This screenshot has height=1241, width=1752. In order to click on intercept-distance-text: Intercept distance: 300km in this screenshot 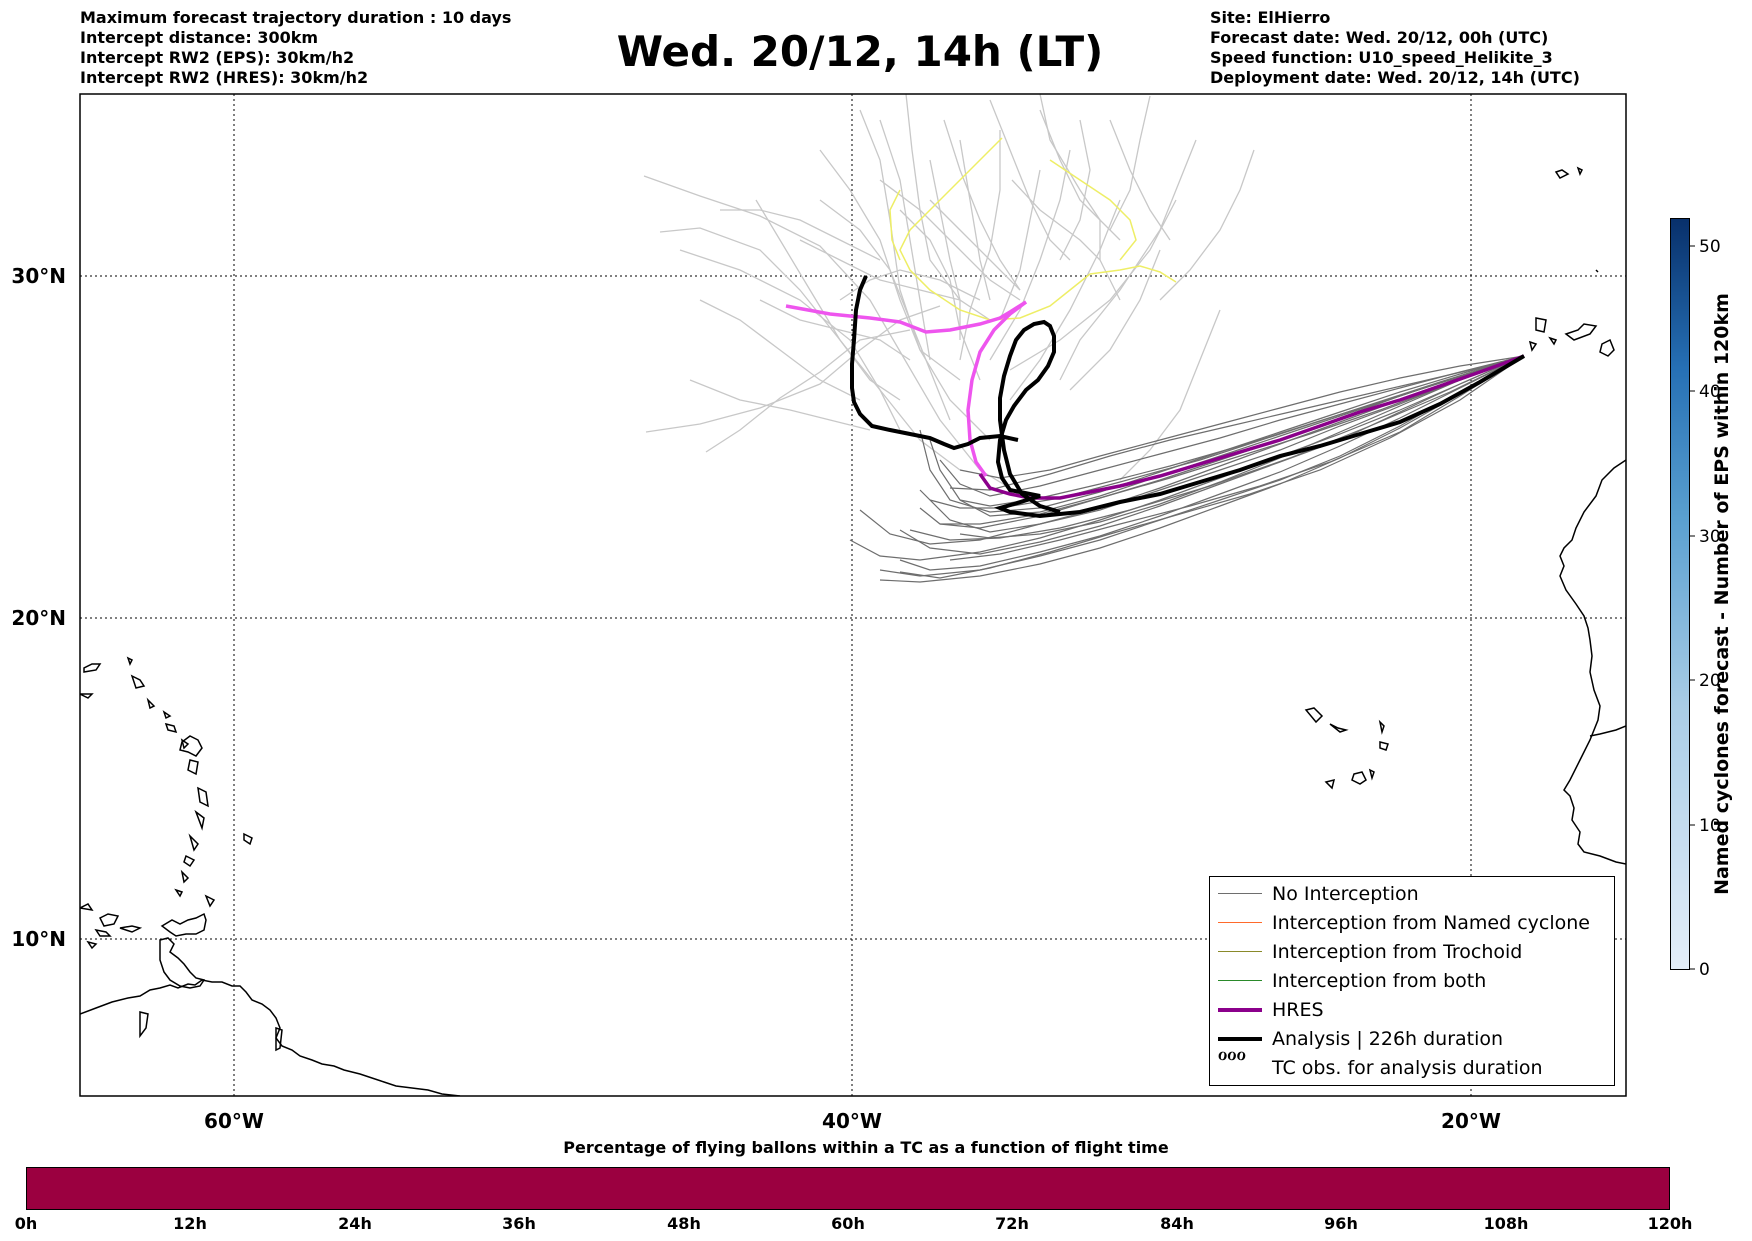, I will do `click(199, 37)`.